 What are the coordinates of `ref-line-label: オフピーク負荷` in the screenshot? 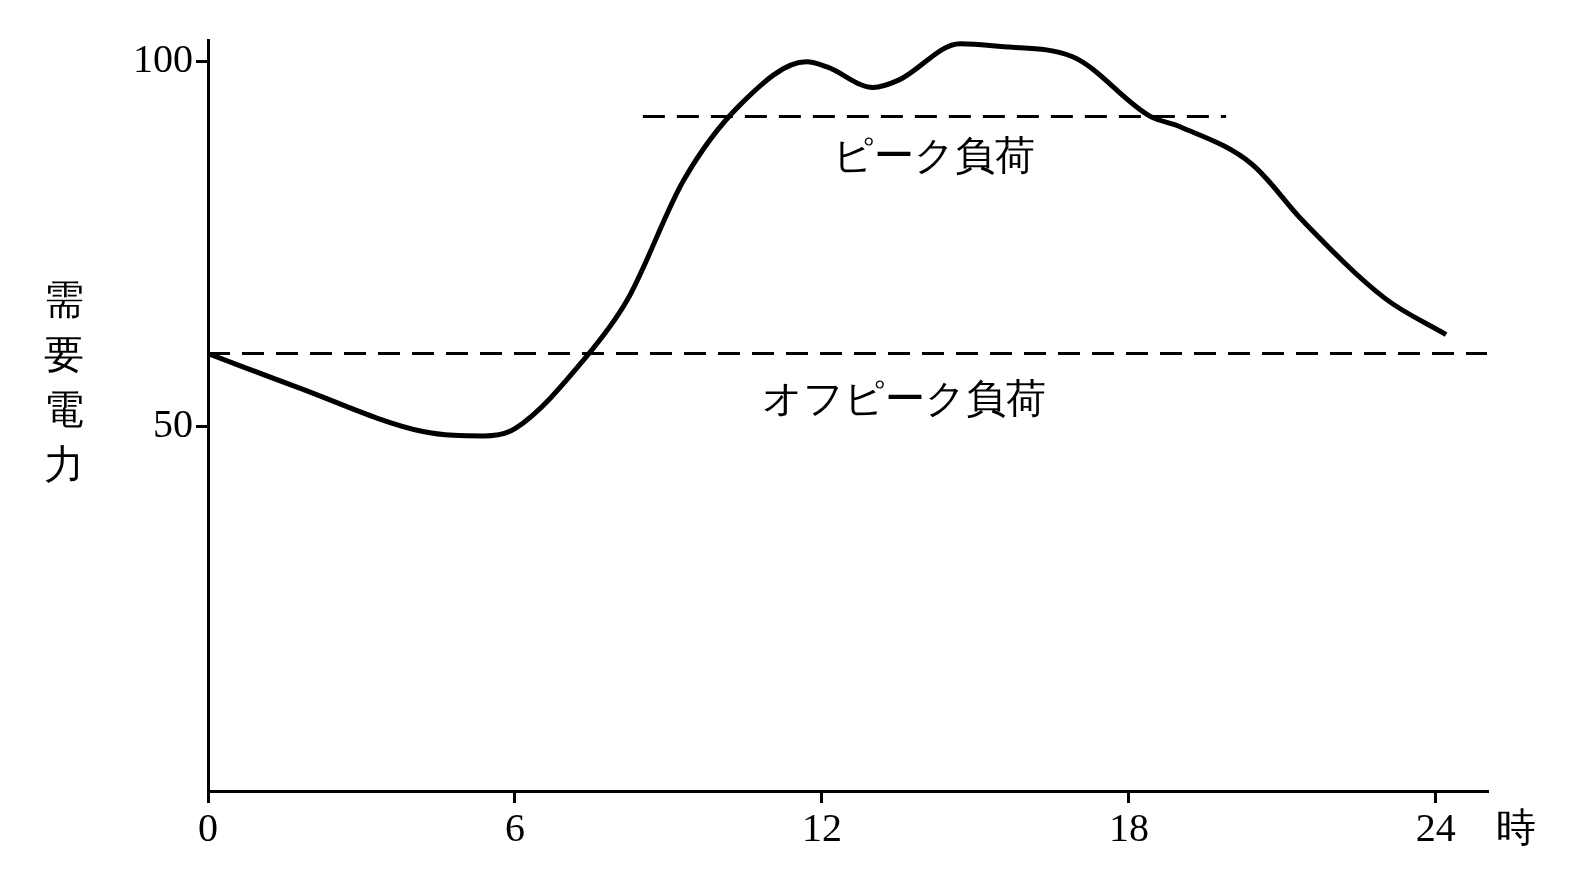 It's located at (903, 399).